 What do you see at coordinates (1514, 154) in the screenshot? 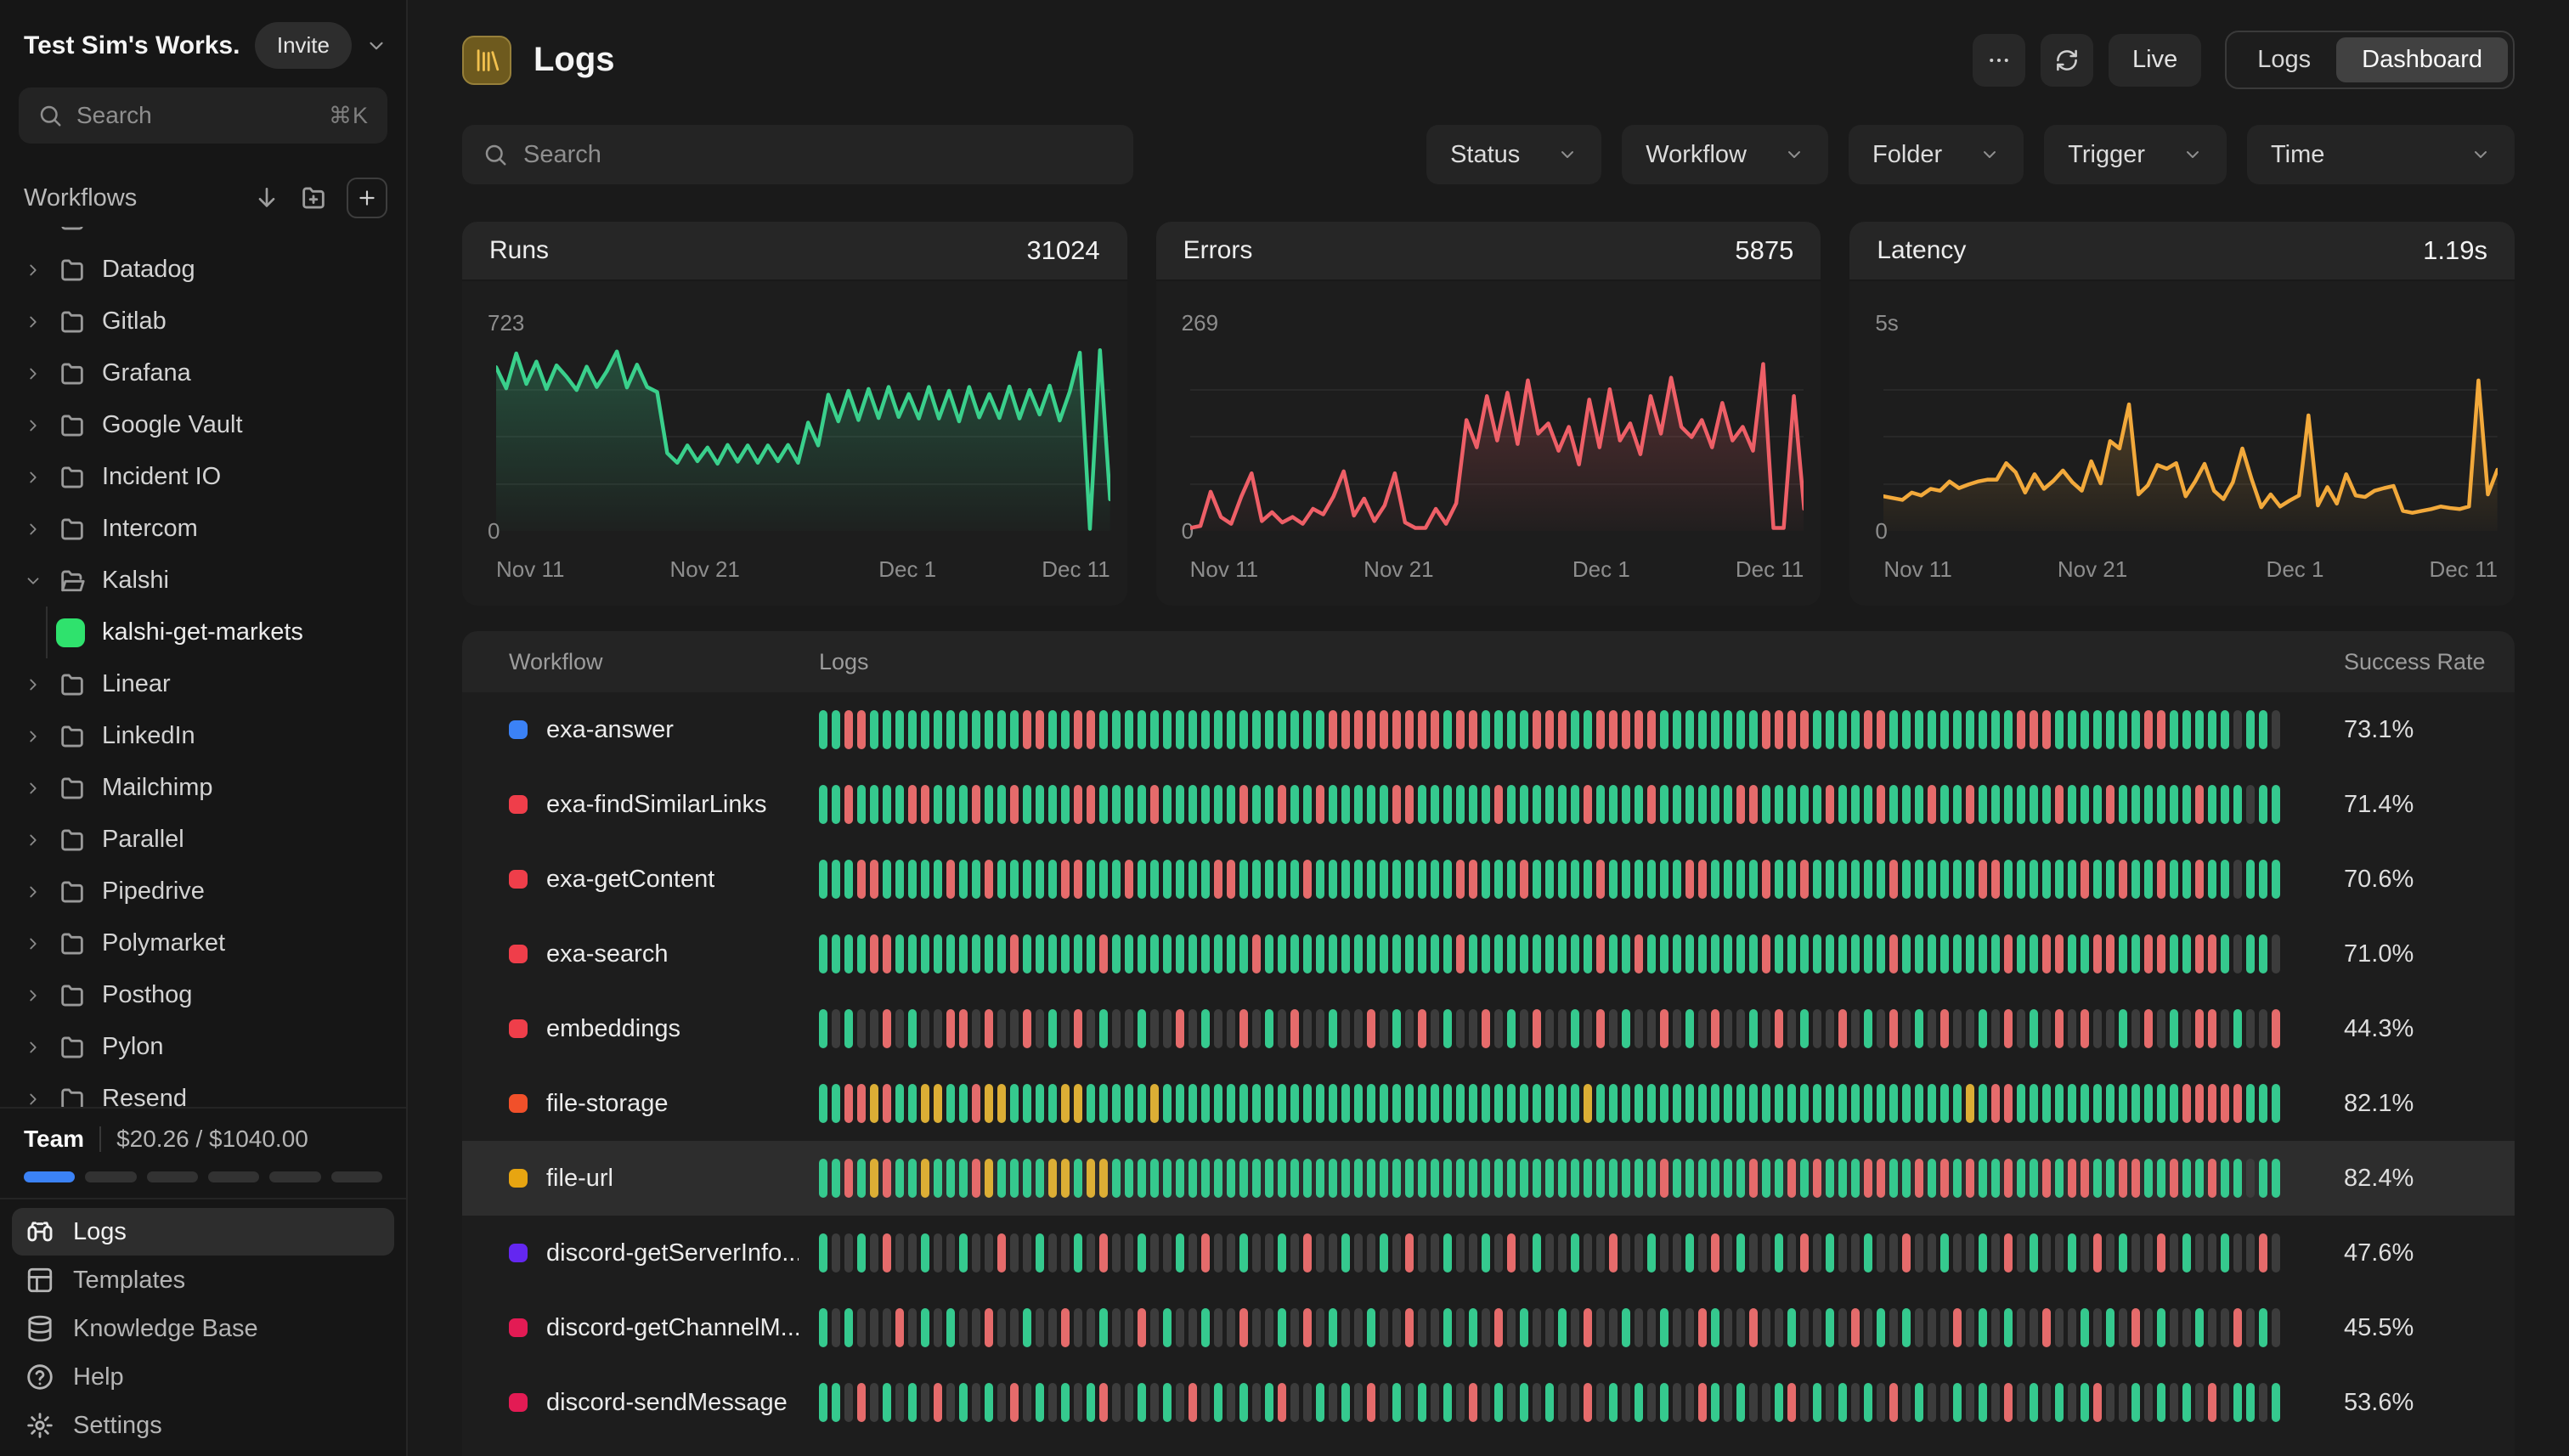
I see `filter-dropdown-status: Status` at bounding box center [1514, 154].